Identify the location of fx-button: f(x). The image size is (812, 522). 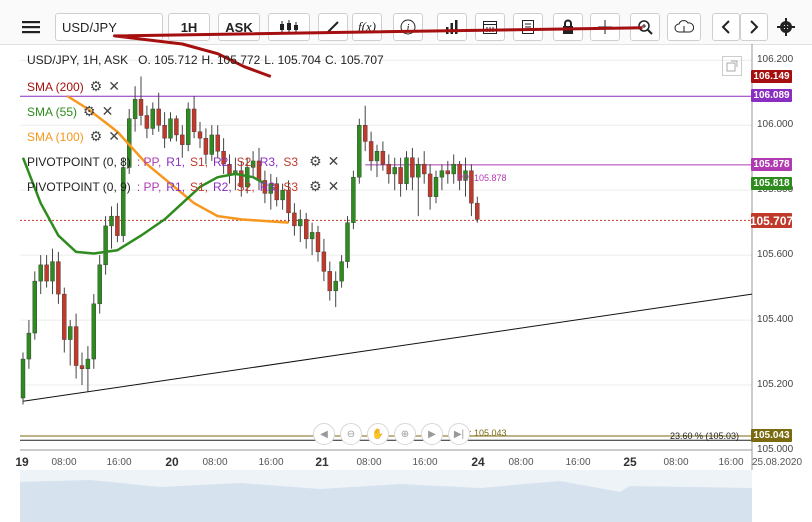
(367, 27).